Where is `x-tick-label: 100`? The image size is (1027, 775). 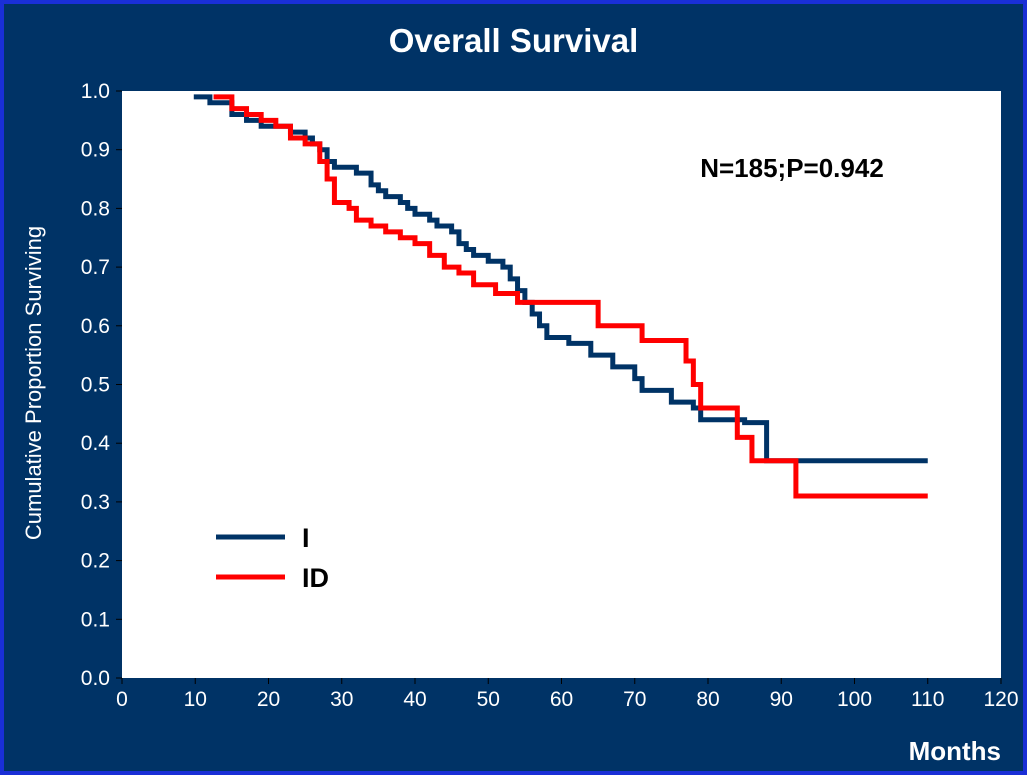 x-tick-label: 100 is located at coordinates (854, 699).